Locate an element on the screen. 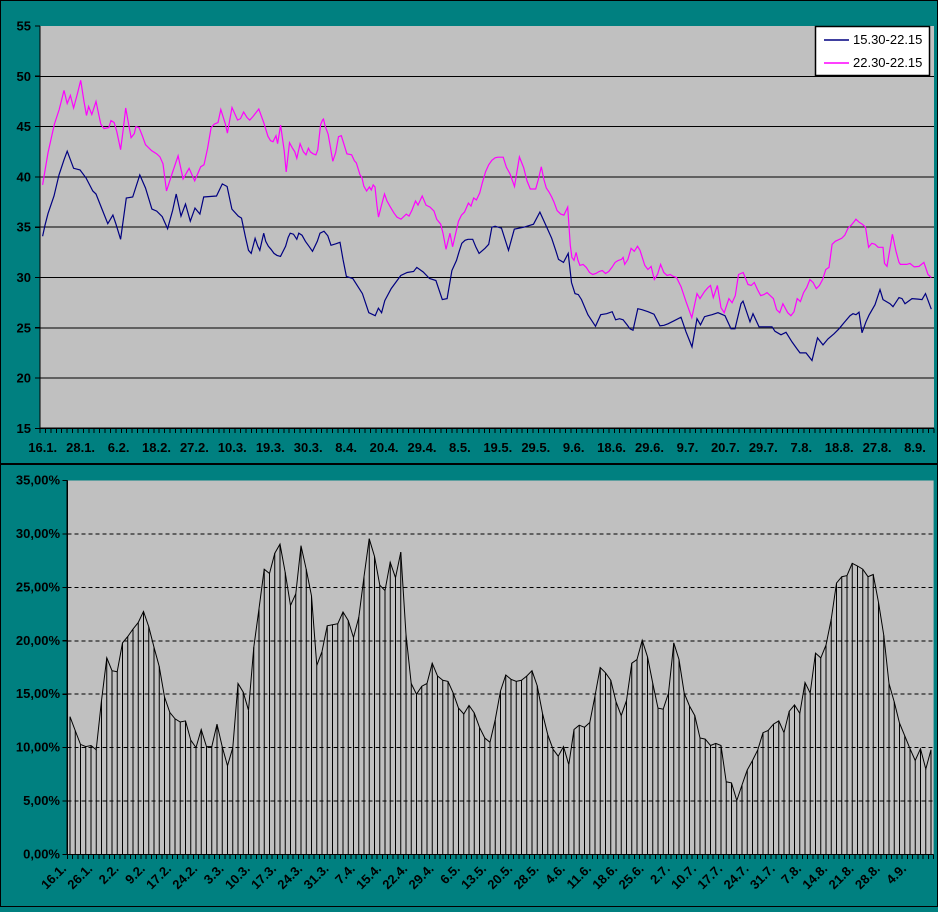  svg-text: 28.1. is located at coordinates (80, 447).